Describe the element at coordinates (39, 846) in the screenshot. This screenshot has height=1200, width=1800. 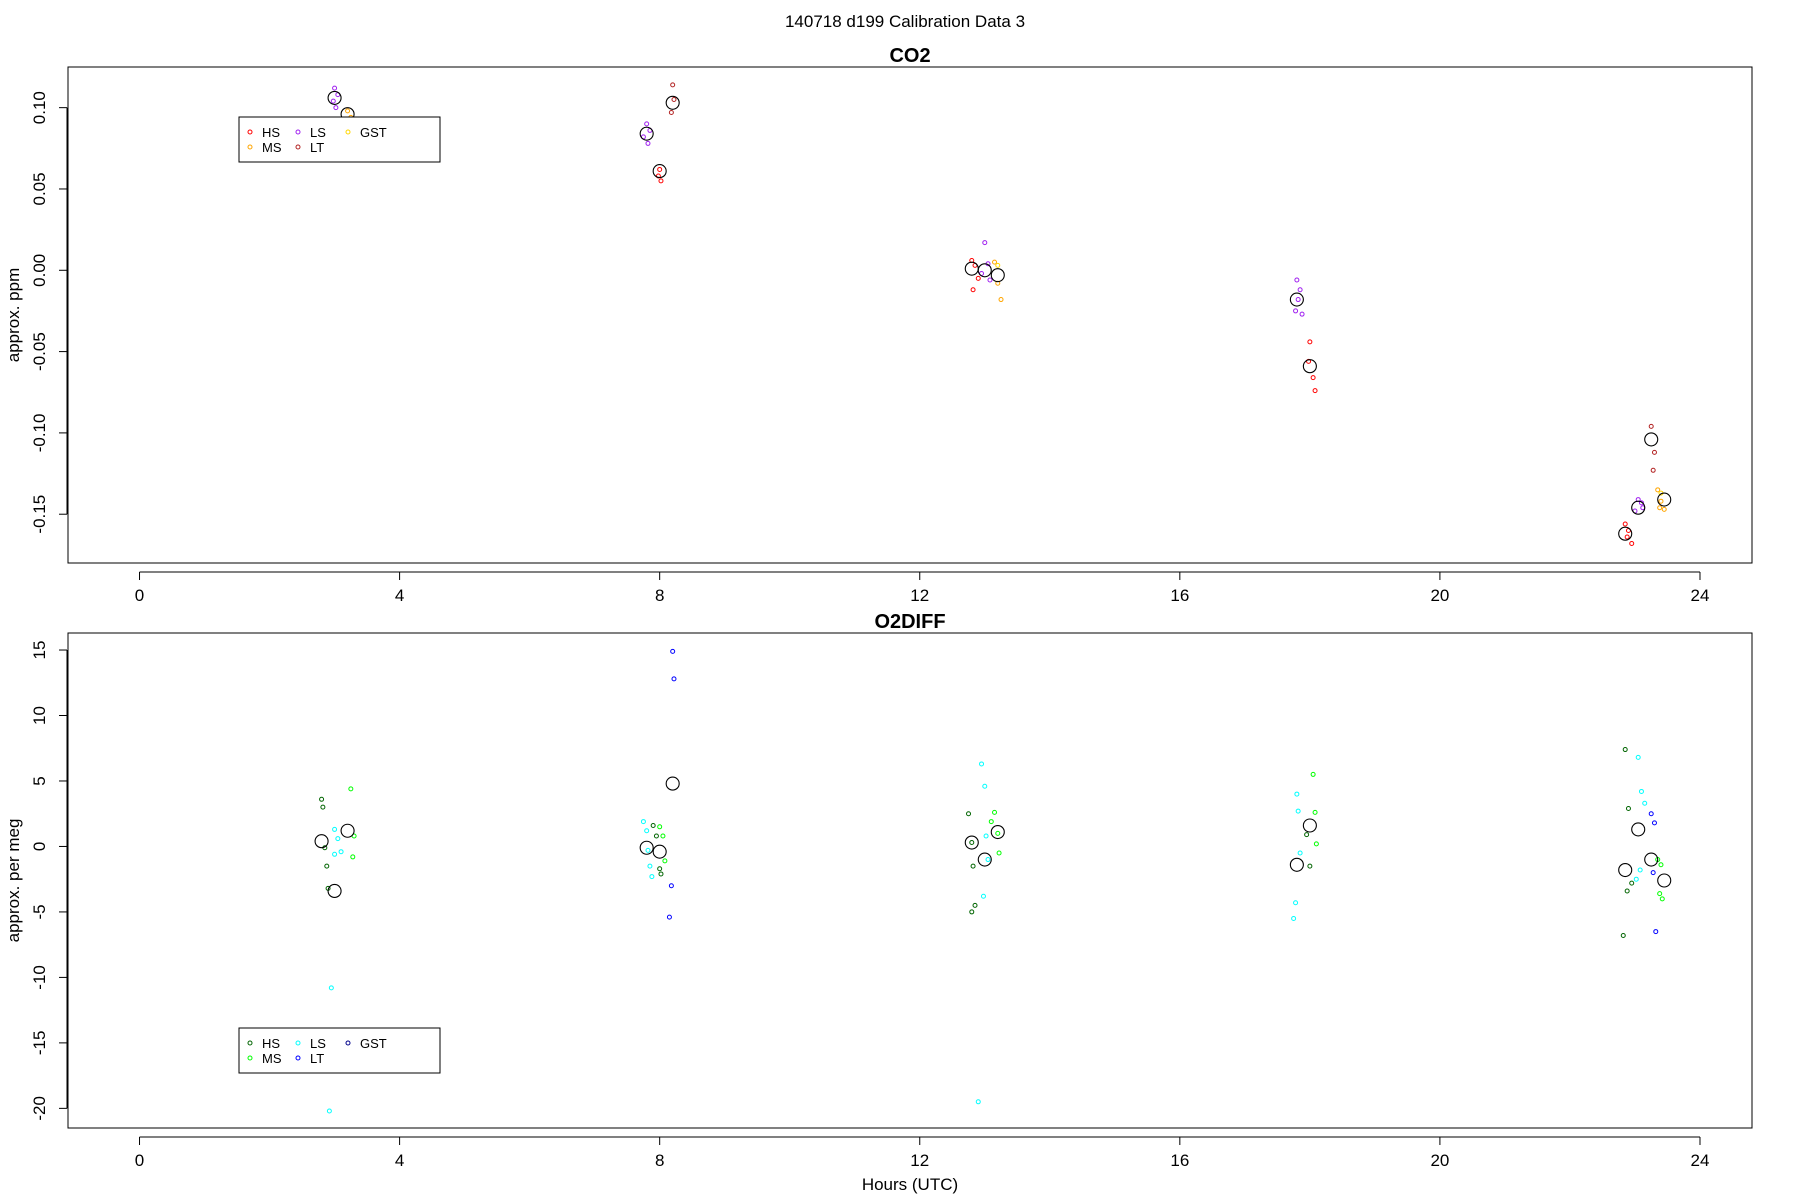
I see `y-tick-label: 0` at that location.